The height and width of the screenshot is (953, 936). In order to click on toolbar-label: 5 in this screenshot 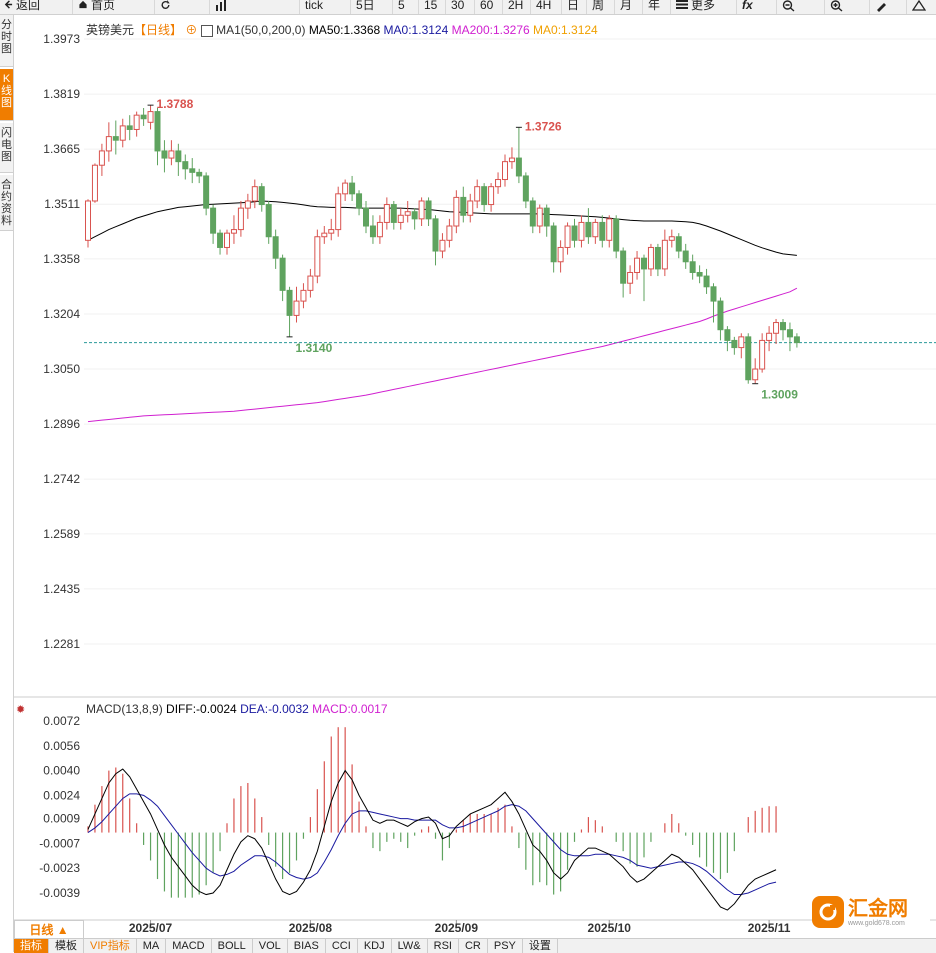, I will do `click(401, 6)`.